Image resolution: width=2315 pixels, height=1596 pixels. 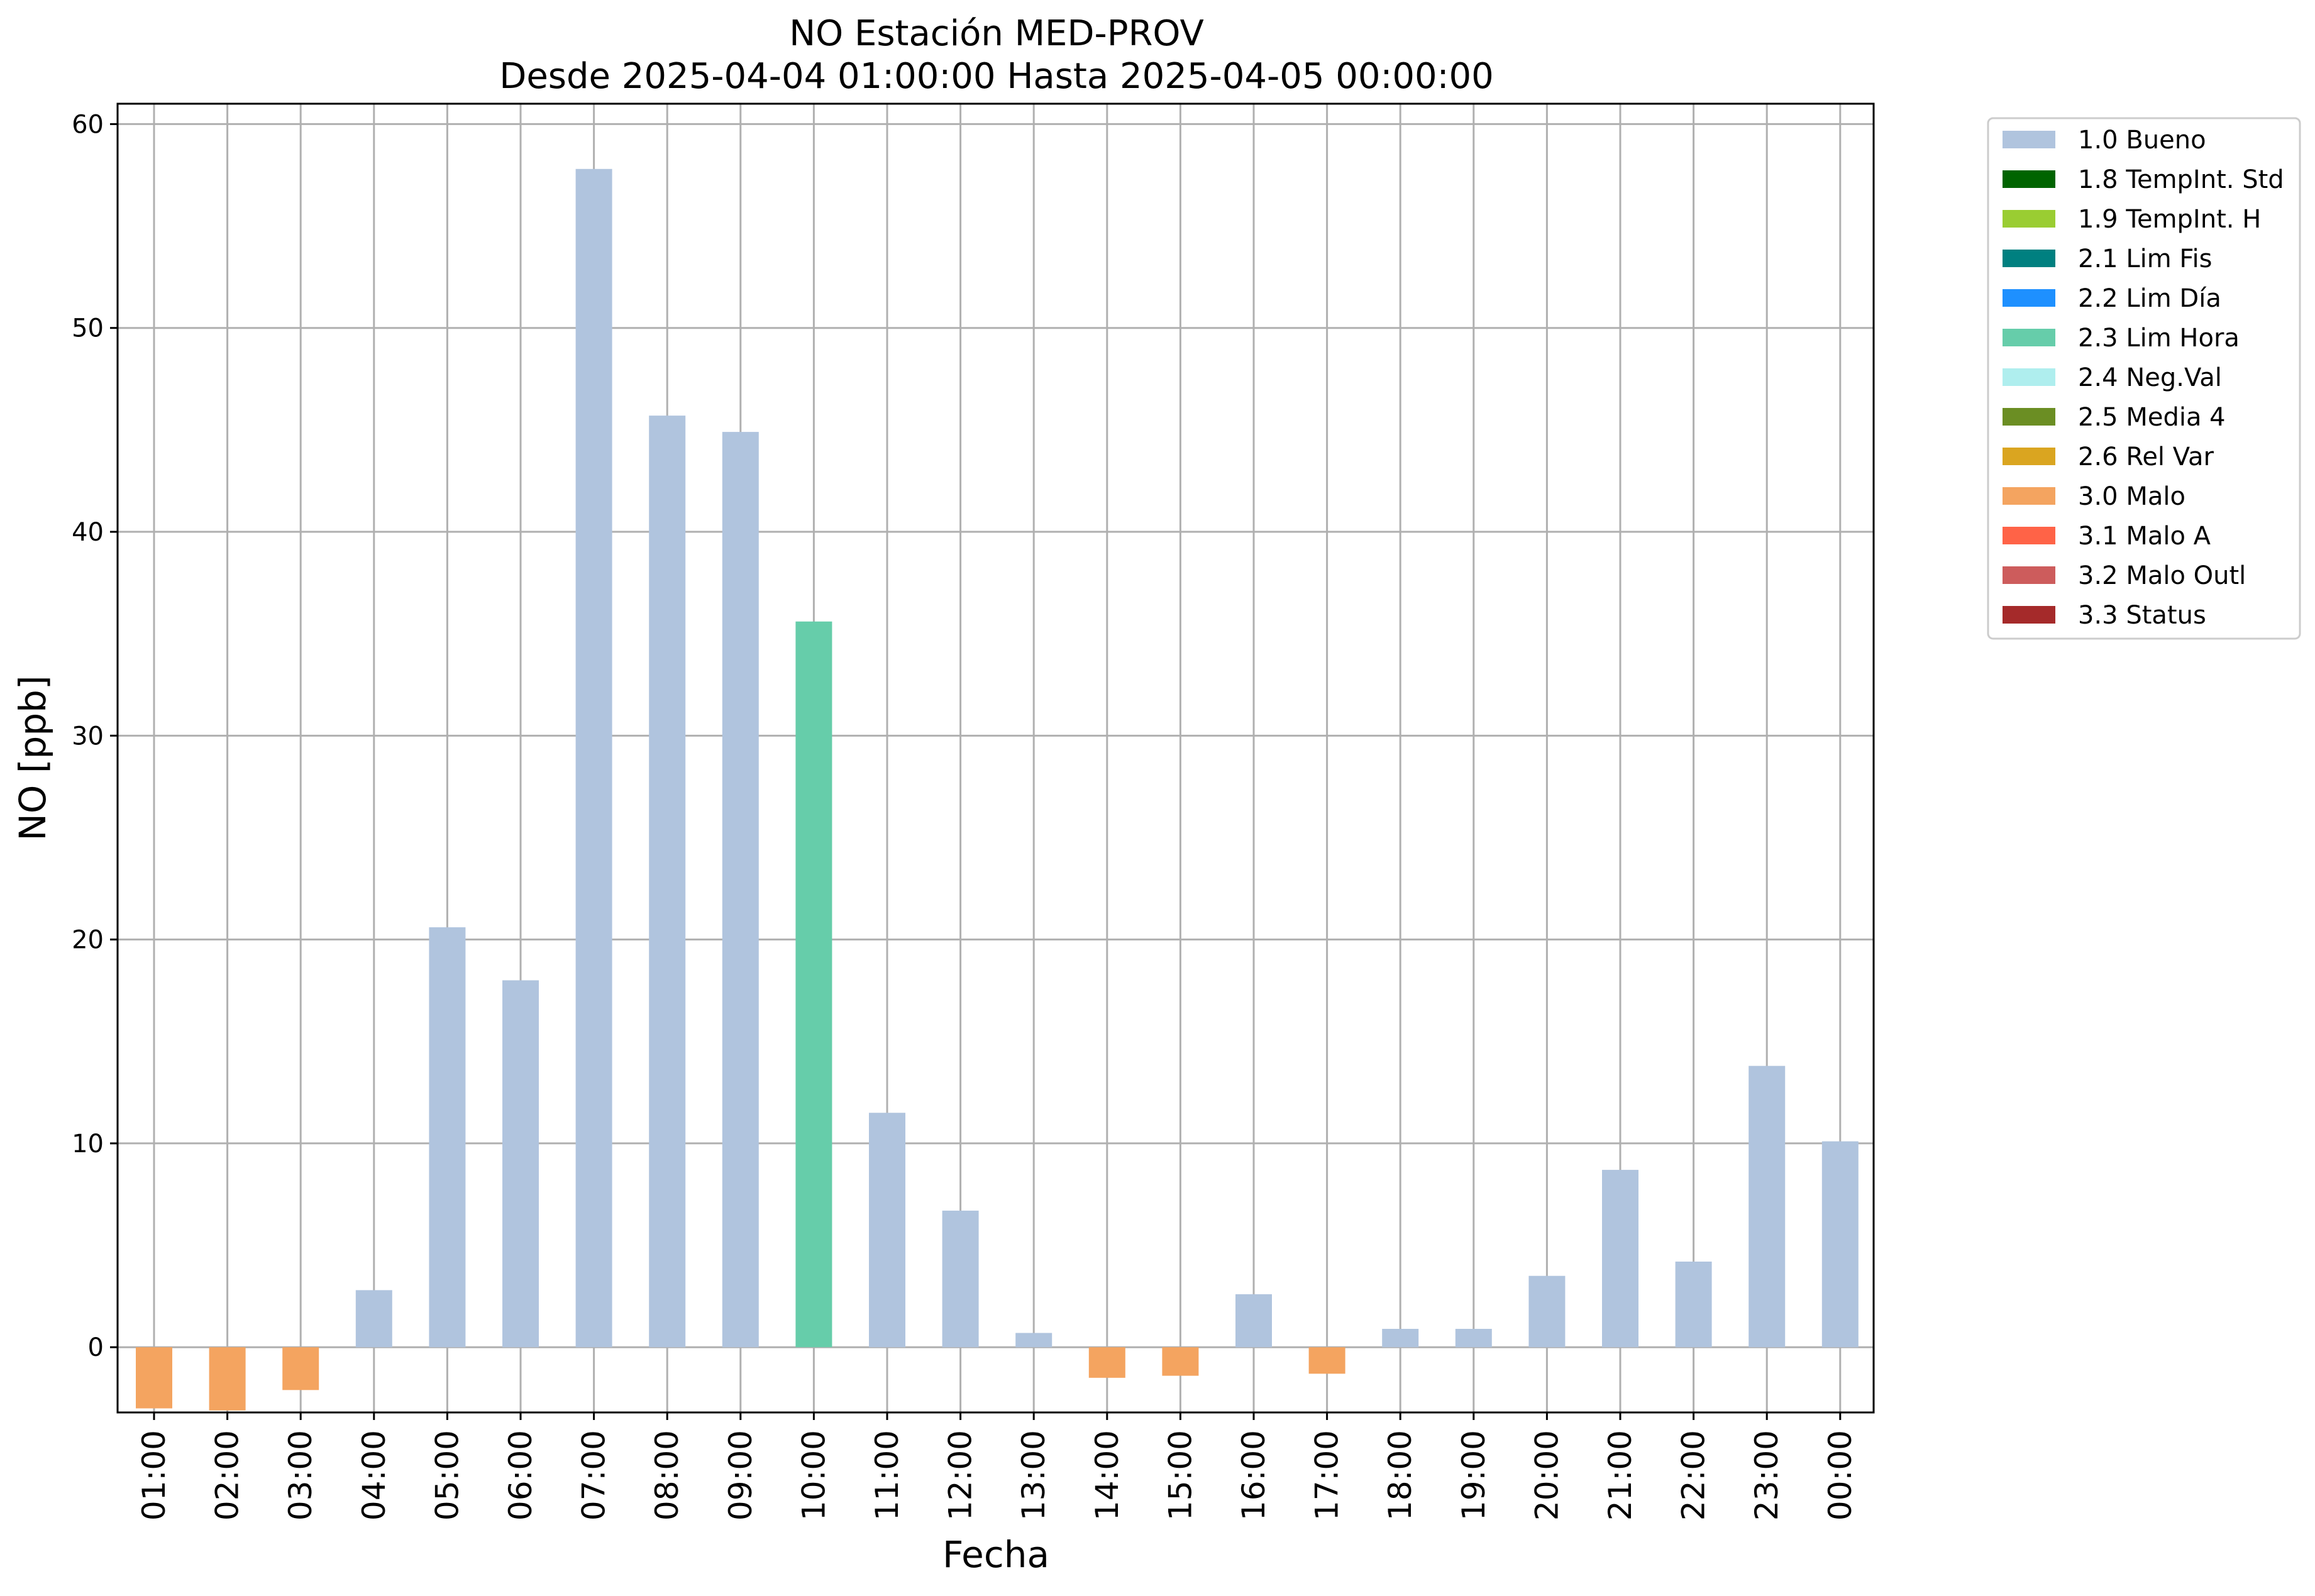 What do you see at coordinates (887, 1475) in the screenshot?
I see `x-tick-label: 11:00` at bounding box center [887, 1475].